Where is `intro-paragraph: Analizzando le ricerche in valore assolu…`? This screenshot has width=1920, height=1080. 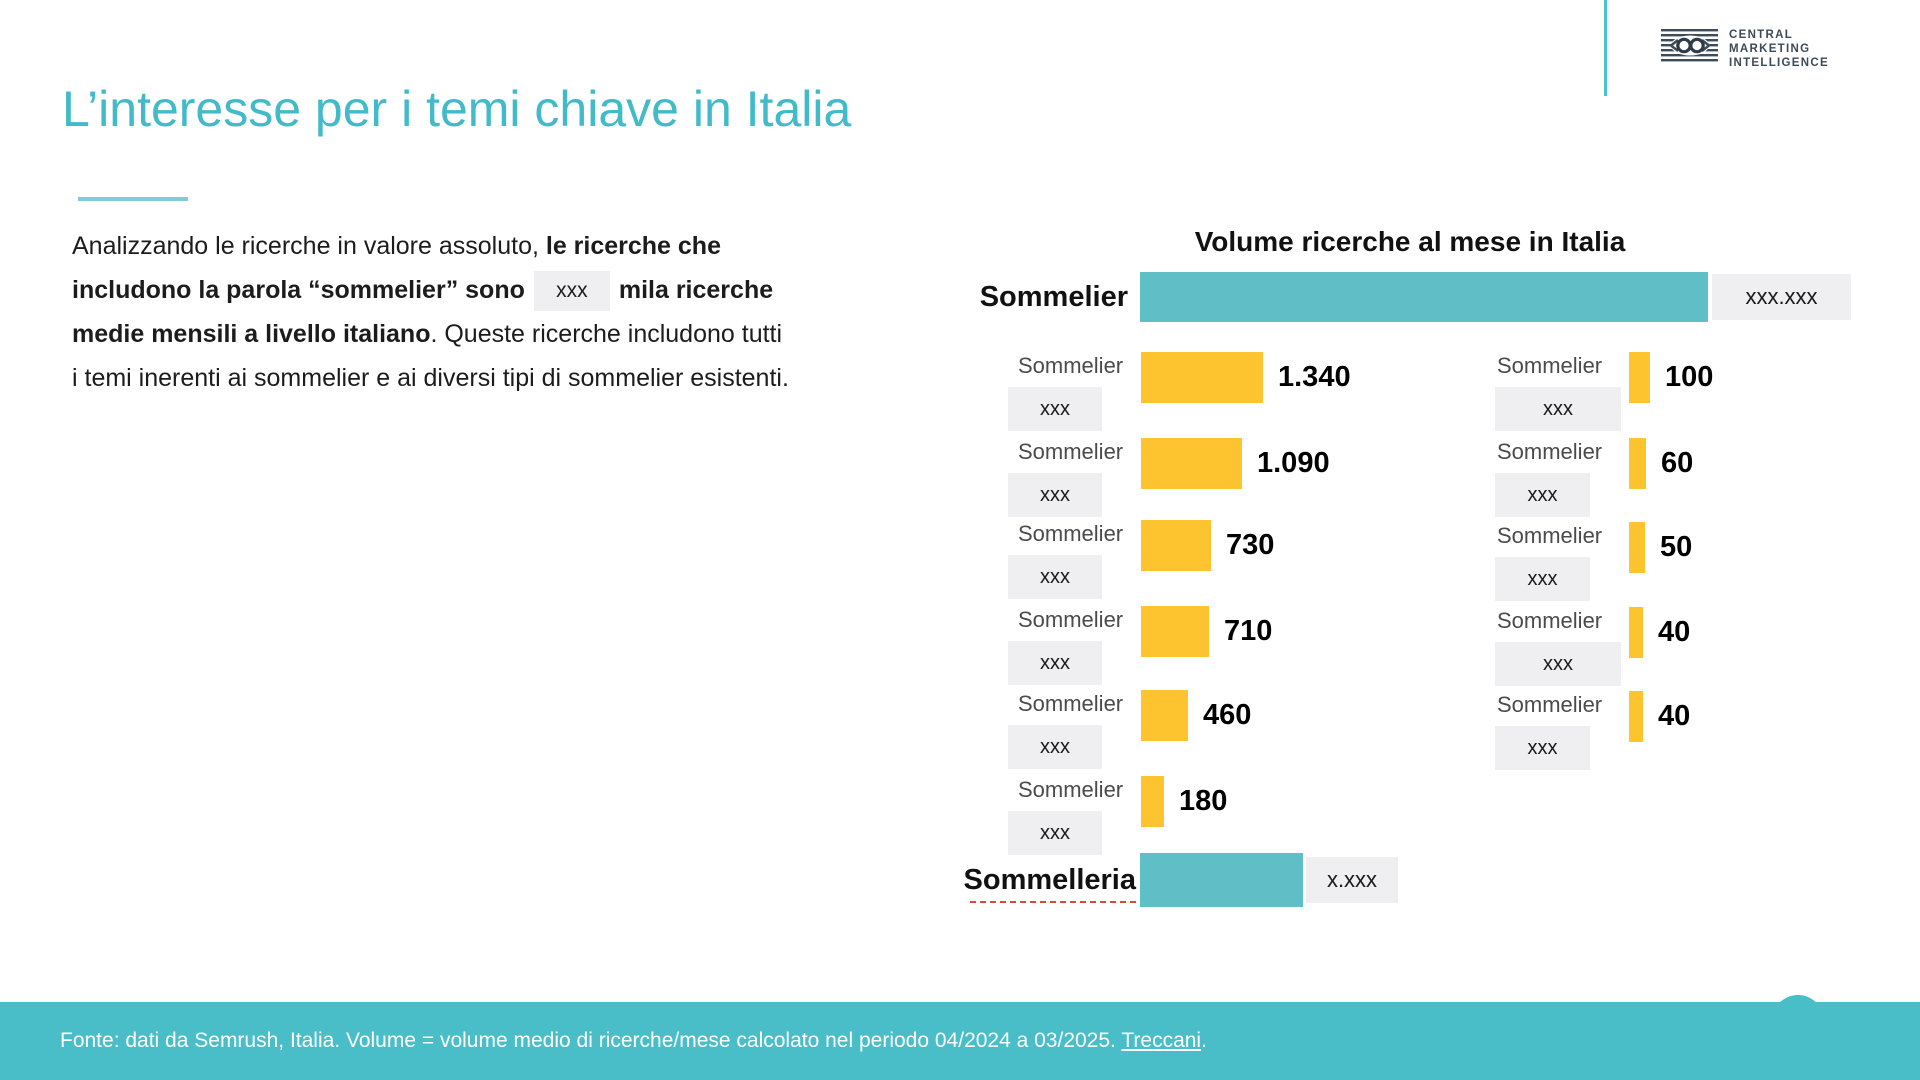
intro-paragraph: Analizzando le ricerche in valore assolu… is located at coordinates (430, 312).